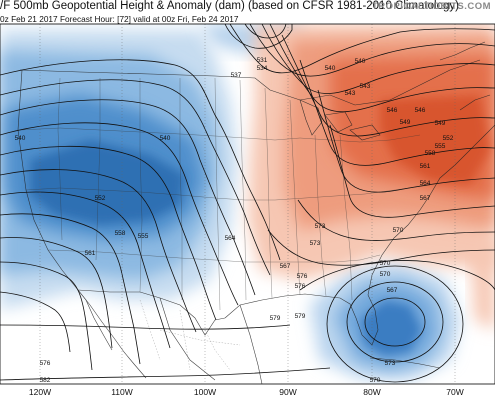 The height and width of the screenshot is (400, 495). Describe the element at coordinates (40, 392) in the screenshot. I see `lon-label-120w: 120W` at that location.